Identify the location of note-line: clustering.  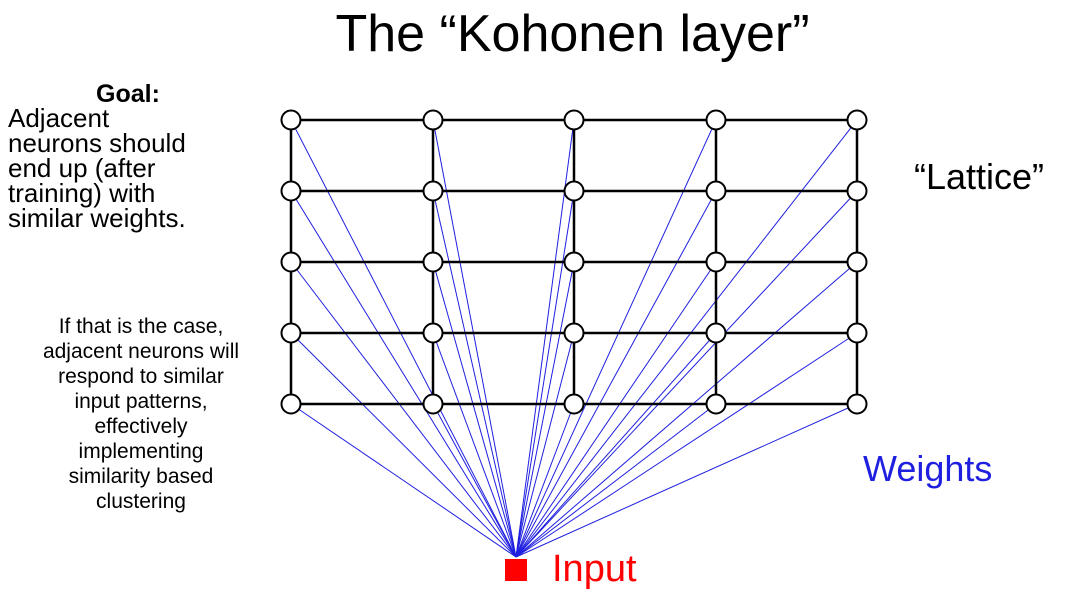
(141, 501).